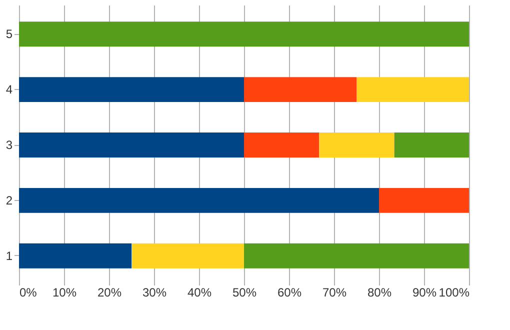 This screenshot has width=510, height=330. I want to click on y-tick-label: 4, so click(9, 89).